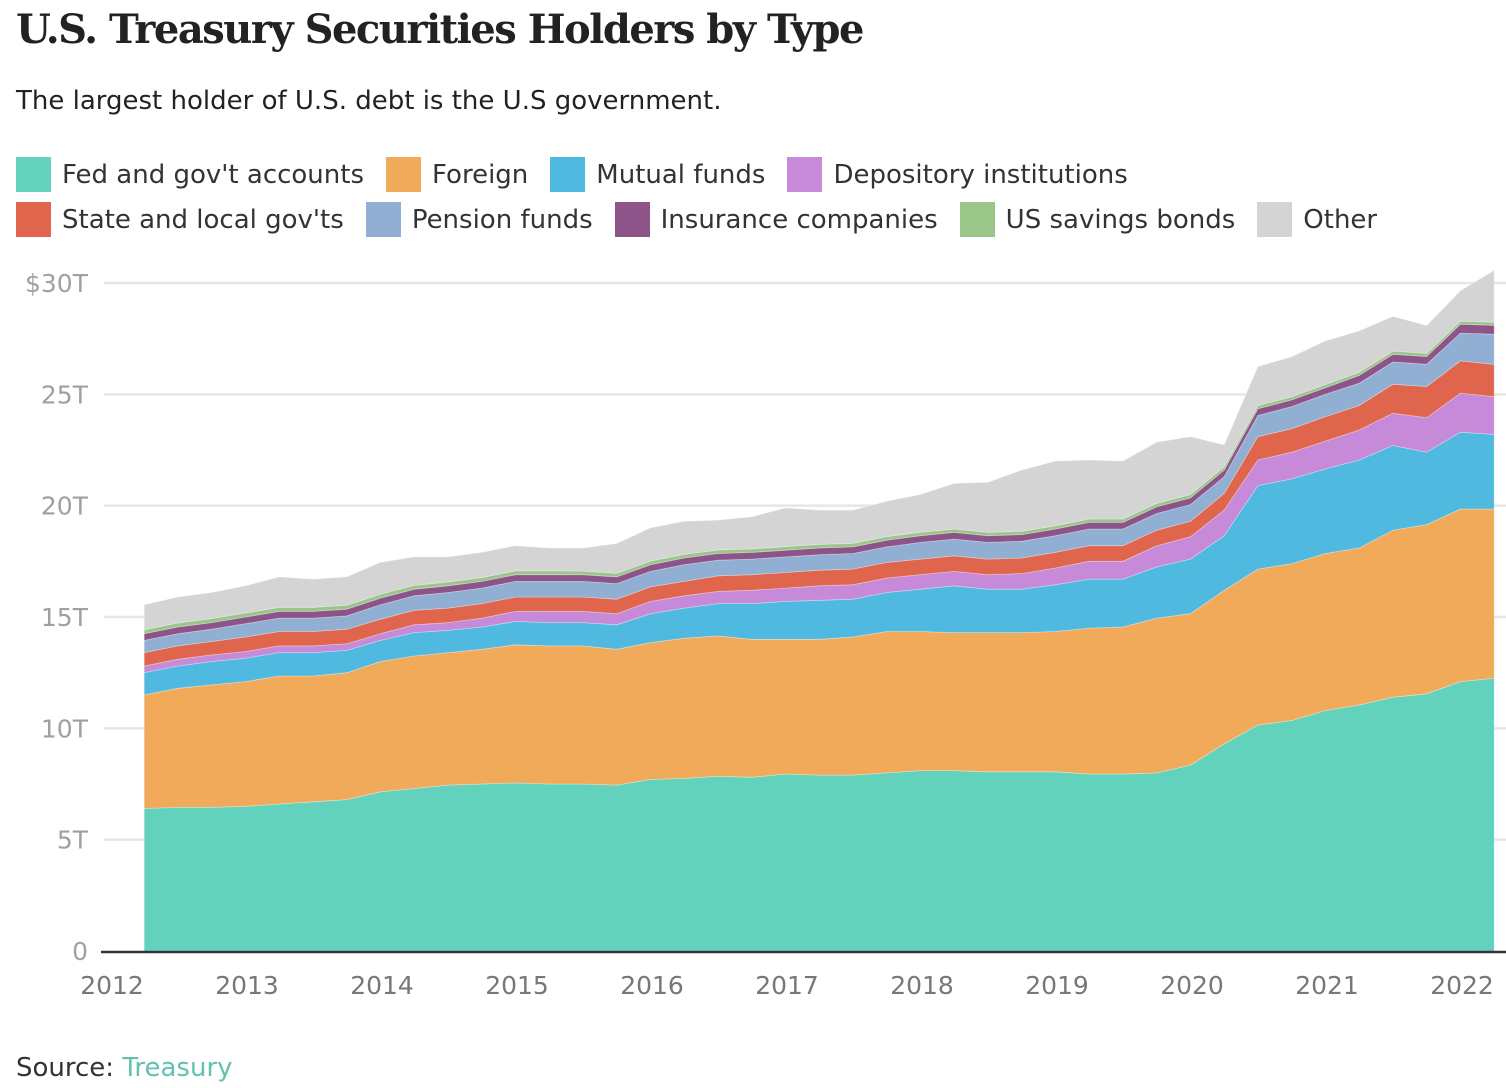  Describe the element at coordinates (73, 840) in the screenshot. I see `y-tick-label: 5T` at that location.